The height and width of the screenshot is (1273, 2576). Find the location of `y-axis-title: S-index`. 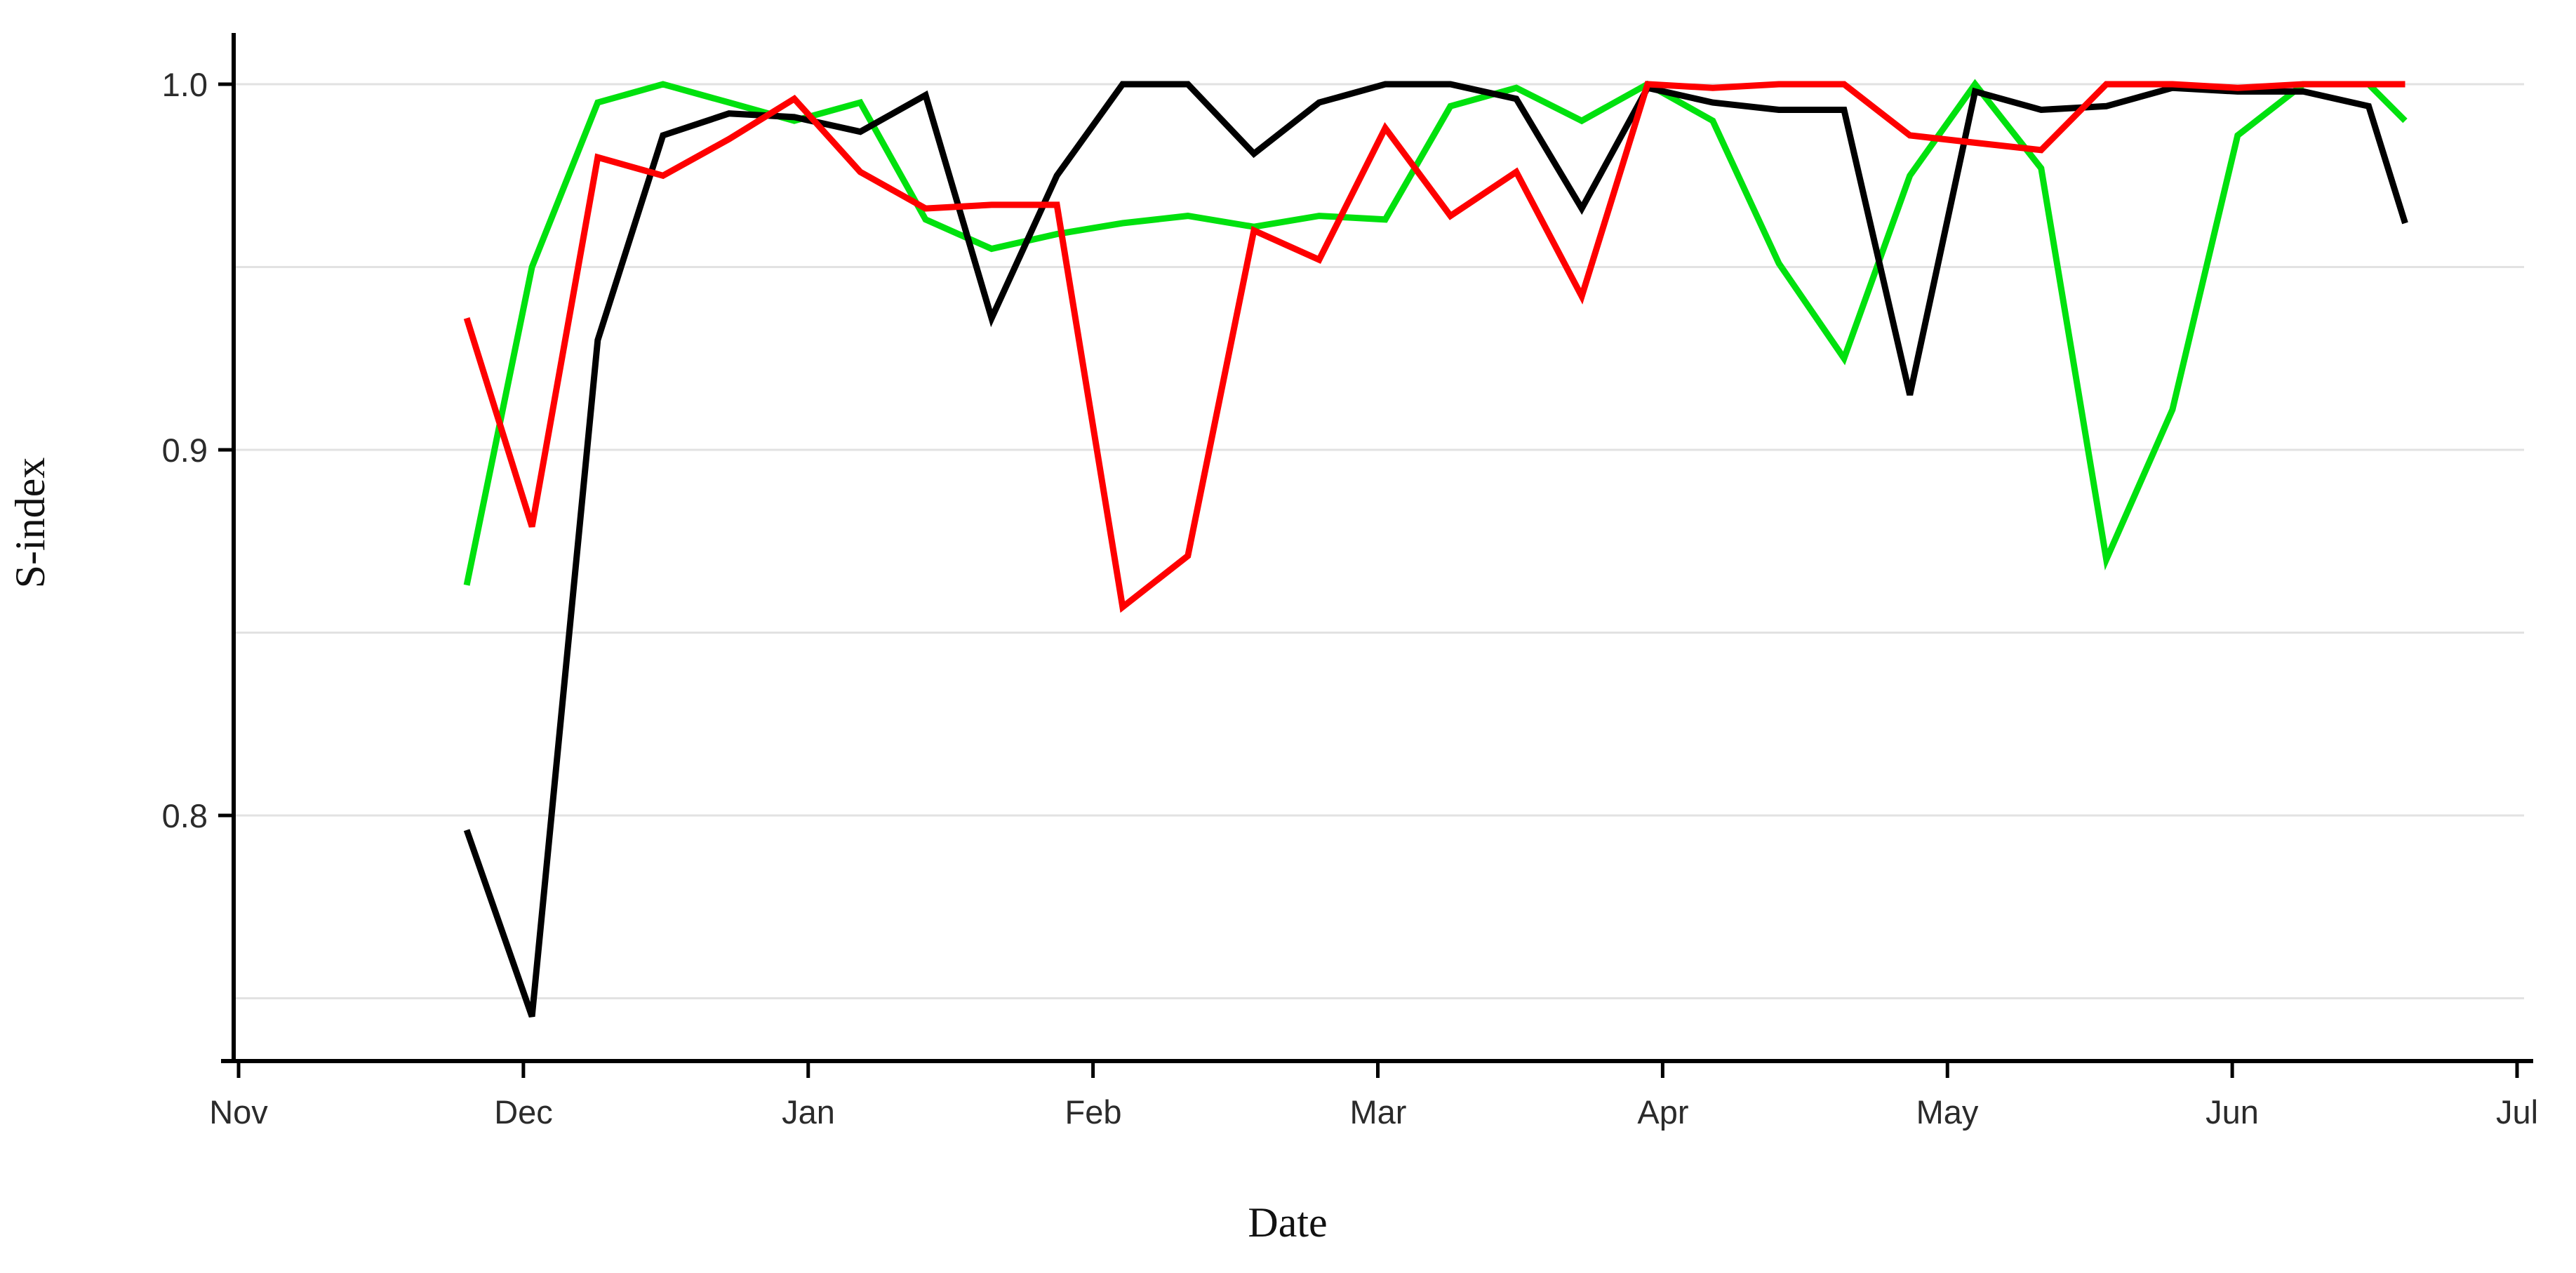

y-axis-title: S-index is located at coordinates (30, 523).